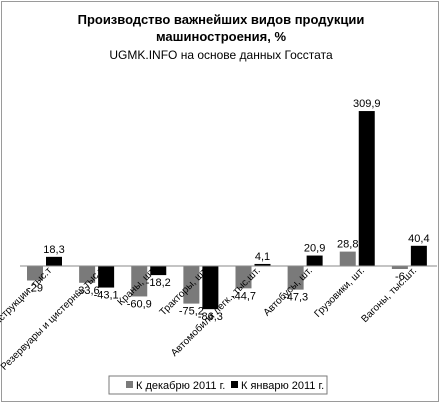  Describe the element at coordinates (234, 384) in the screenshot. I see `legend-swatch-january` at that location.